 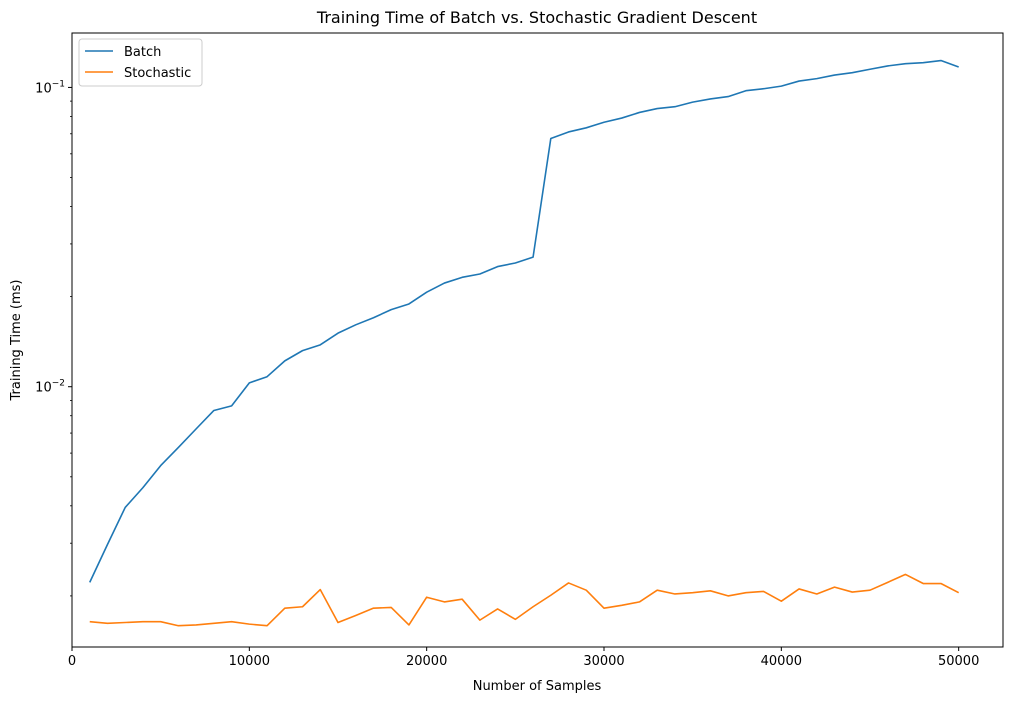 I want to click on y-tick-label: 10⁻¹, so click(x=50, y=87).